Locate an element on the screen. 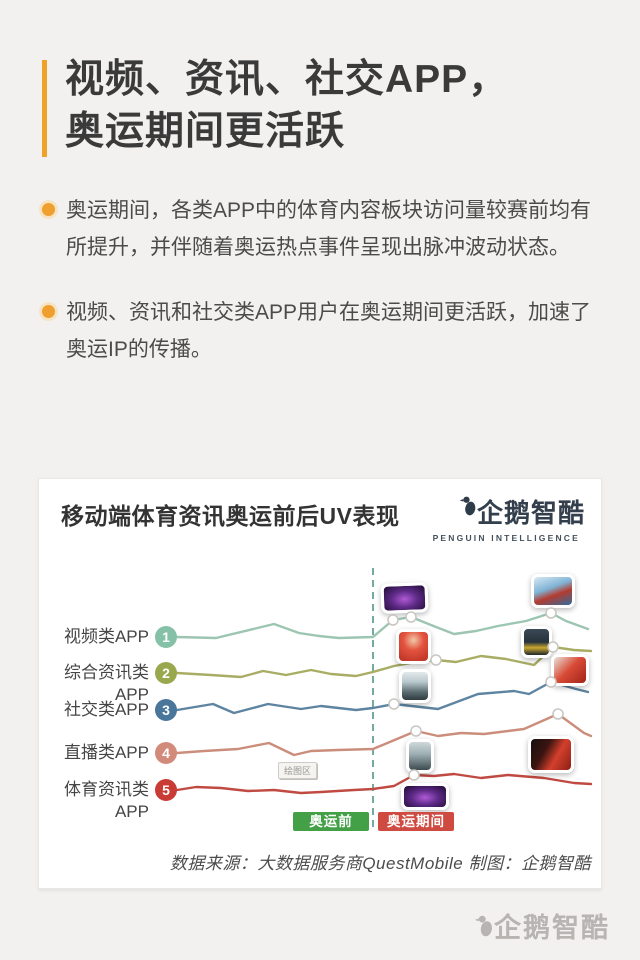  chart-markers is located at coordinates (475, 694).